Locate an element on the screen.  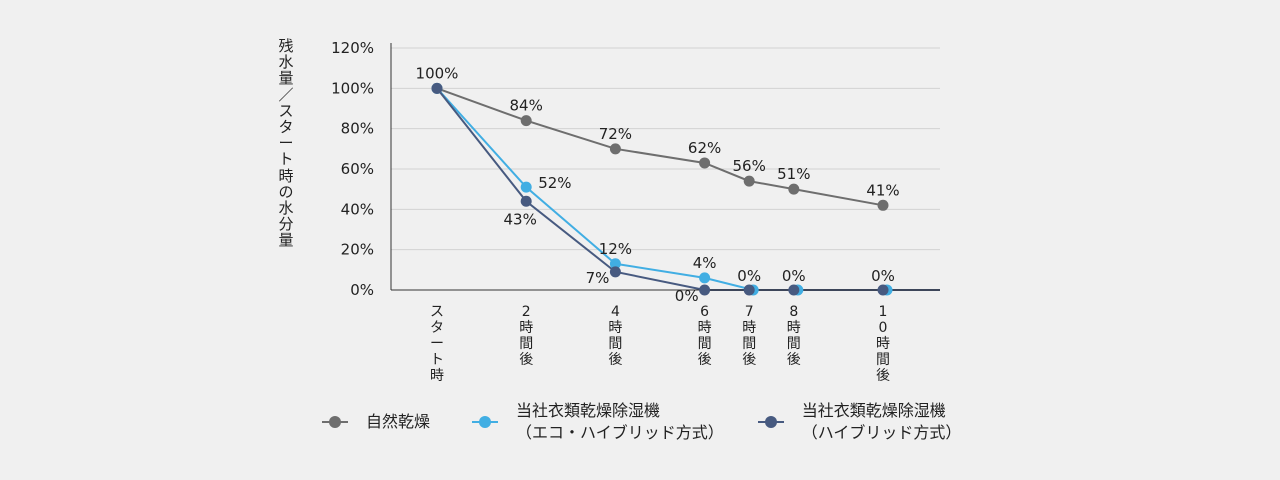
legend-label: 自然乾燥 is located at coordinates (398, 421).